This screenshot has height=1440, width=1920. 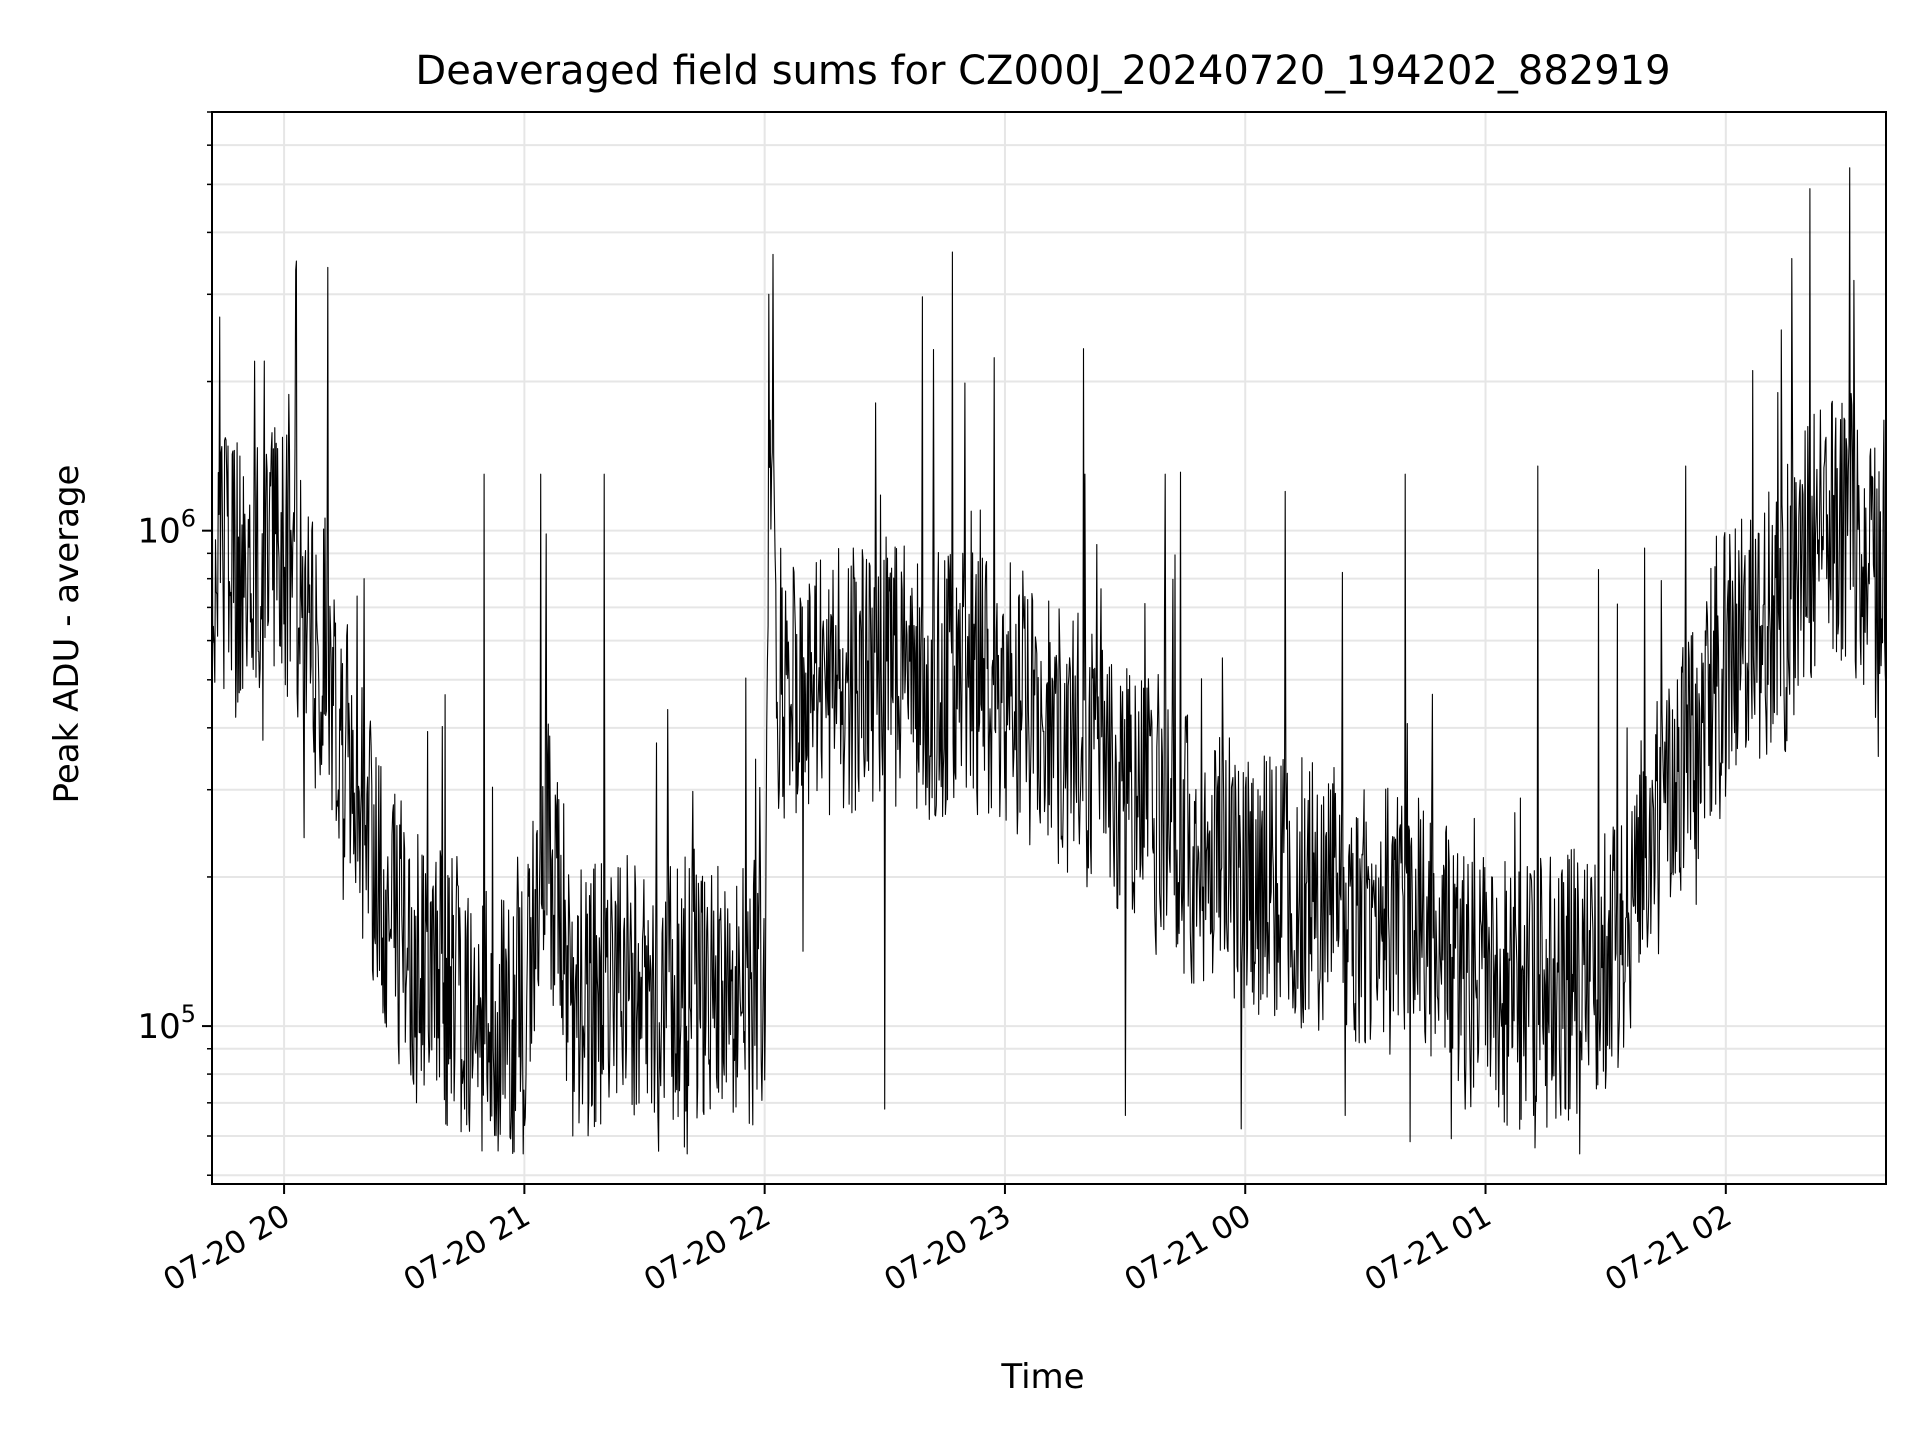 I want to click on x-tick-label: 07-21 02, so click(x=1668, y=1248).